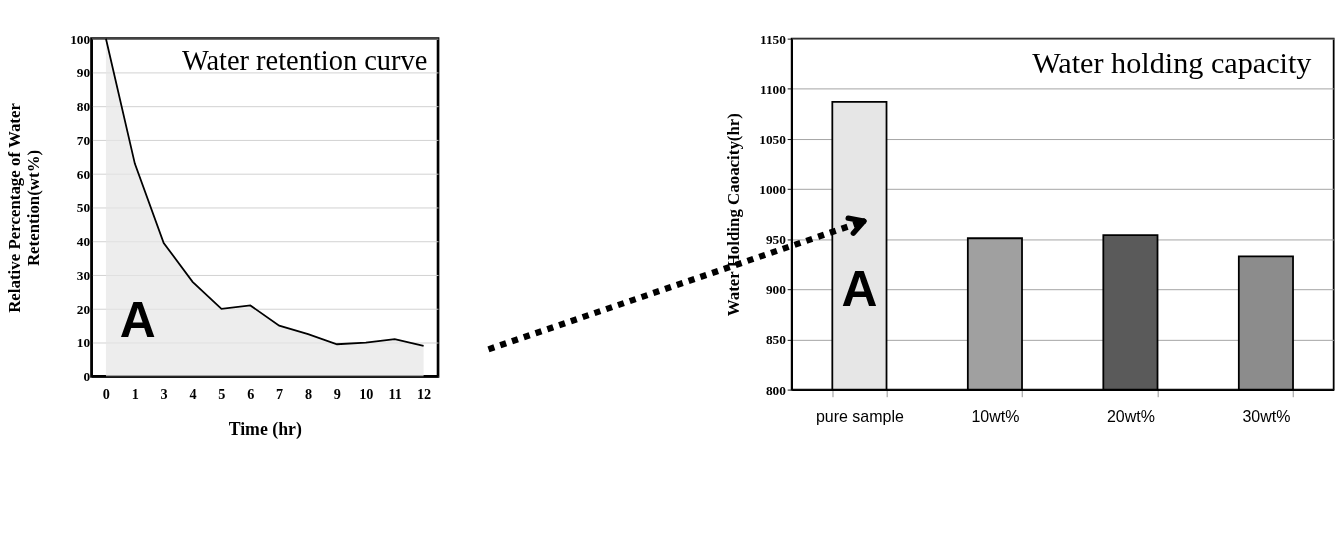 This screenshot has width=1339, height=546. Describe the element at coordinates (106, 393) in the screenshot. I see `x-tick-label: 0` at that location.